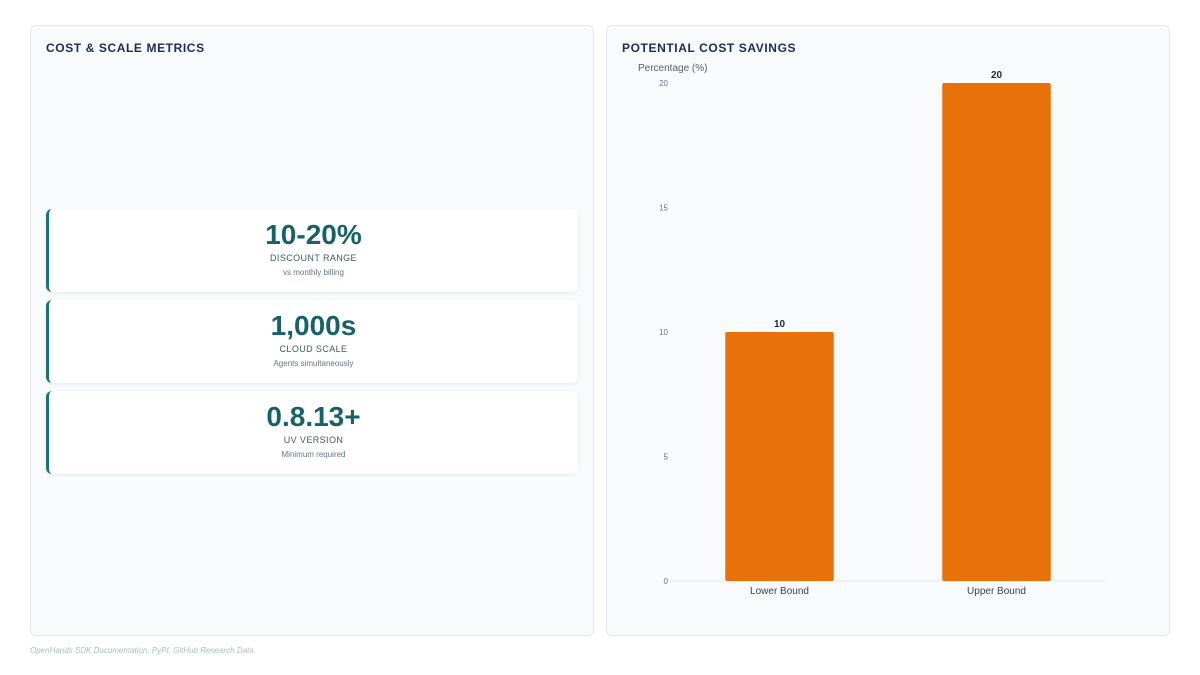  What do you see at coordinates (313, 234) in the screenshot?
I see `metric-value: 10-20%` at bounding box center [313, 234].